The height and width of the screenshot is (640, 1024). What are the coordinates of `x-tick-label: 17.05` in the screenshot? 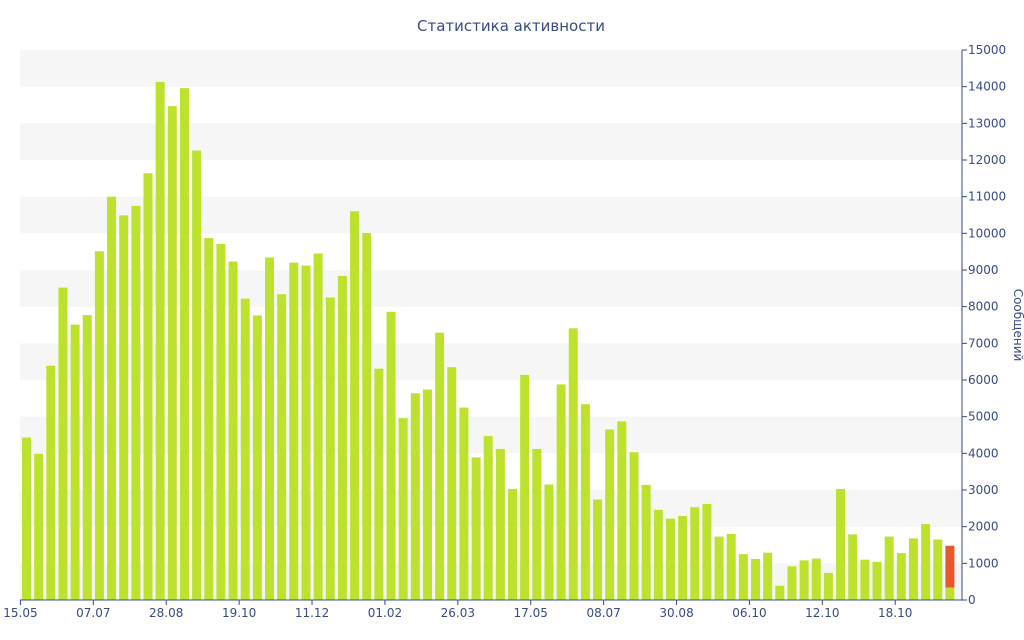 It's located at (531, 613).